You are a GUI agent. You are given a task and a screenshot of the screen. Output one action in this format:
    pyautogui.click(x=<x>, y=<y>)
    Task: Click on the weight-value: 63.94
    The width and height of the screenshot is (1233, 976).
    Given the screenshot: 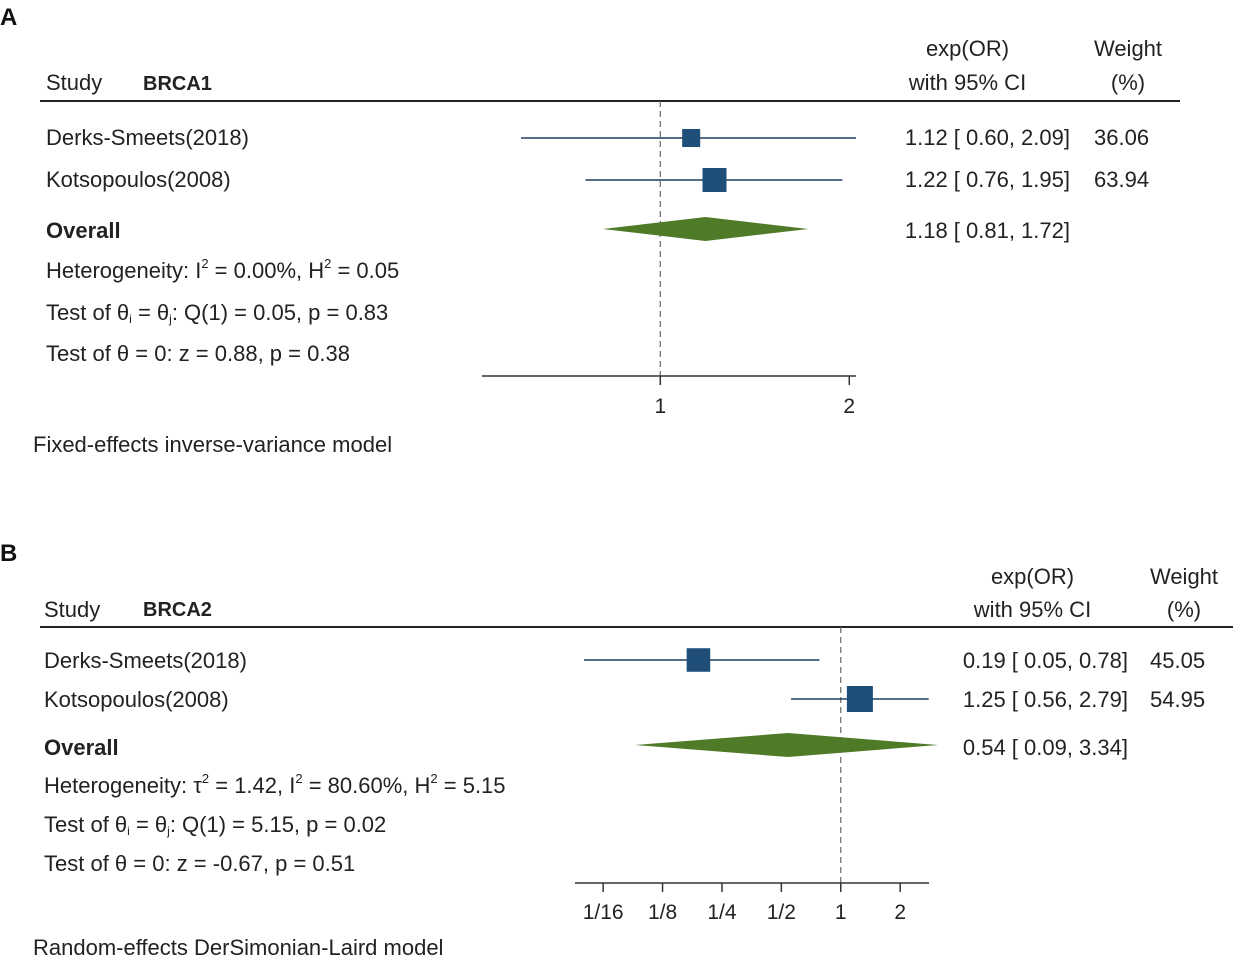 What is the action you would take?
    pyautogui.click(x=1122, y=179)
    